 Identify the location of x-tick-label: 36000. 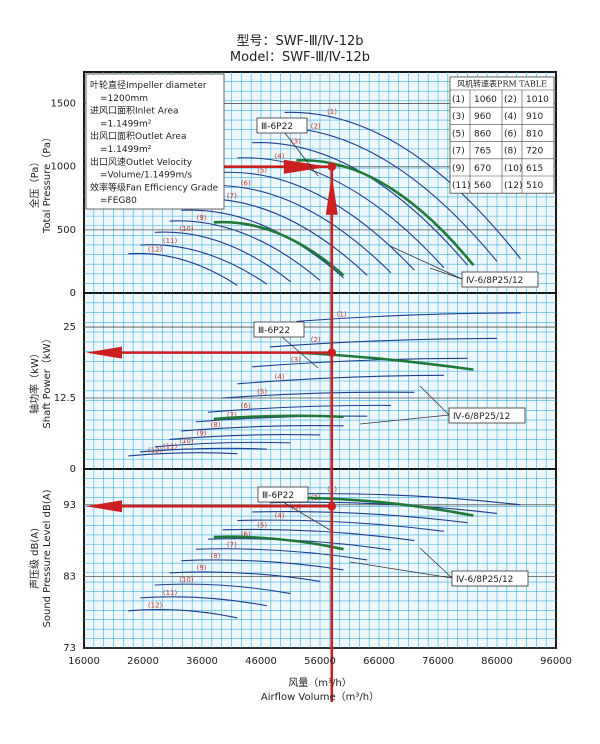
(202, 661).